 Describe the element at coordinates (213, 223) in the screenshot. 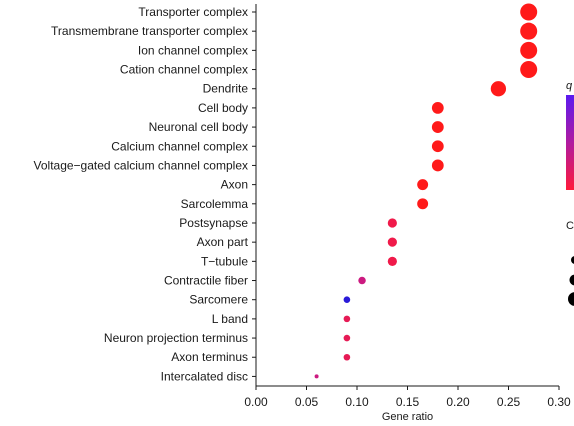

I see `y-tick-label: Postsynapse` at that location.